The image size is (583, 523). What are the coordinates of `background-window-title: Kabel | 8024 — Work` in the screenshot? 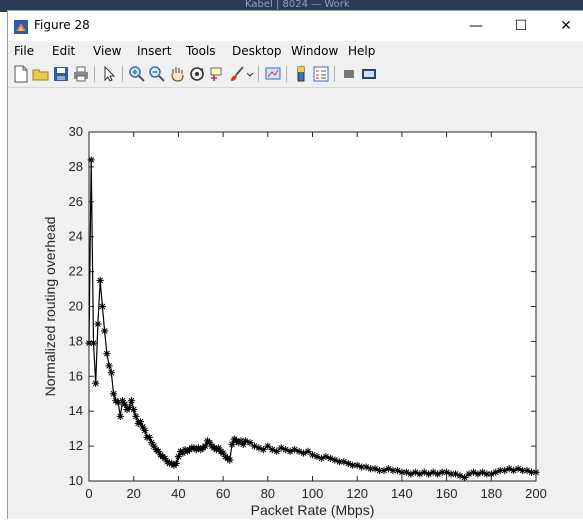 It's located at (297, 5).